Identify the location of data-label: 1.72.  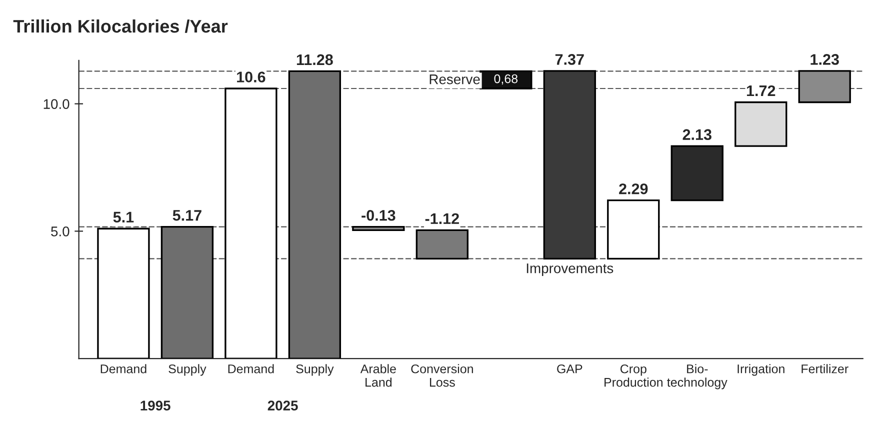
(761, 90).